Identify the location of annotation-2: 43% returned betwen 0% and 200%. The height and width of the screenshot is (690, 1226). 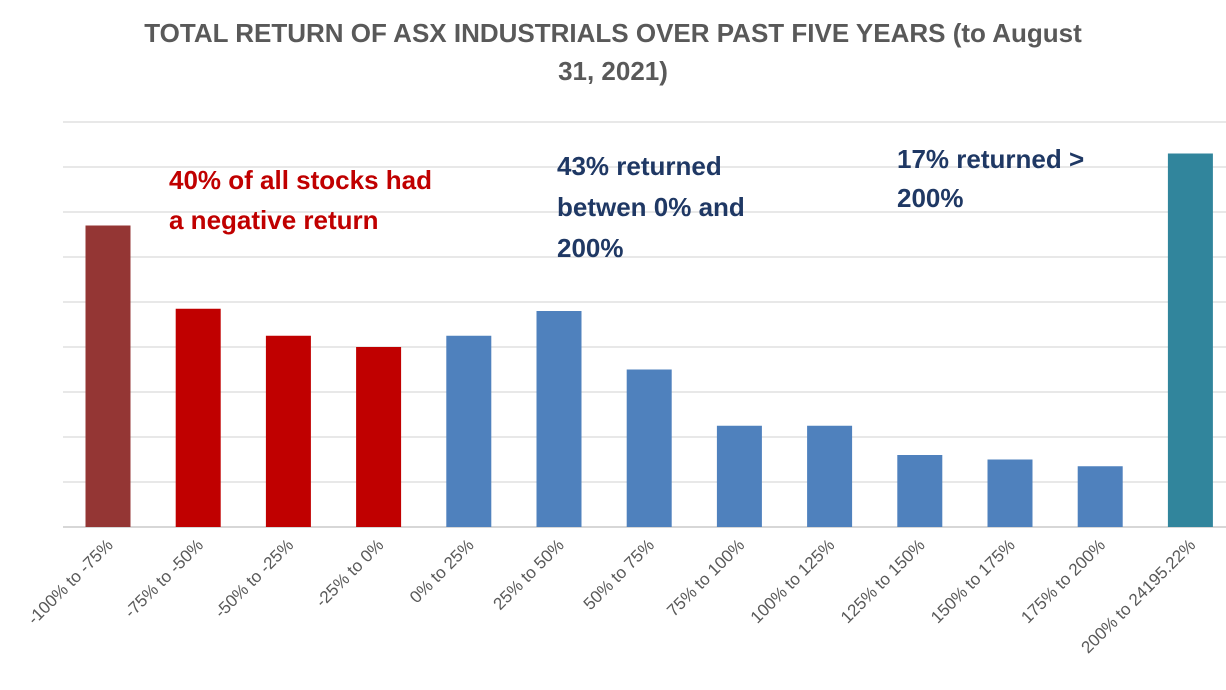
(651, 207).